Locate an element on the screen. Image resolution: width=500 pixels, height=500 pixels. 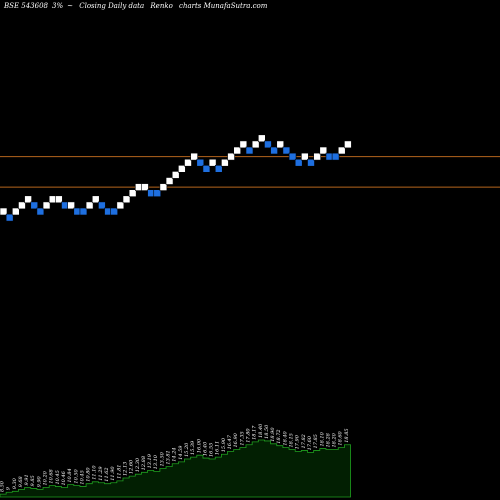
volume-label-25: 13.10 is located at coordinates (156, 461).